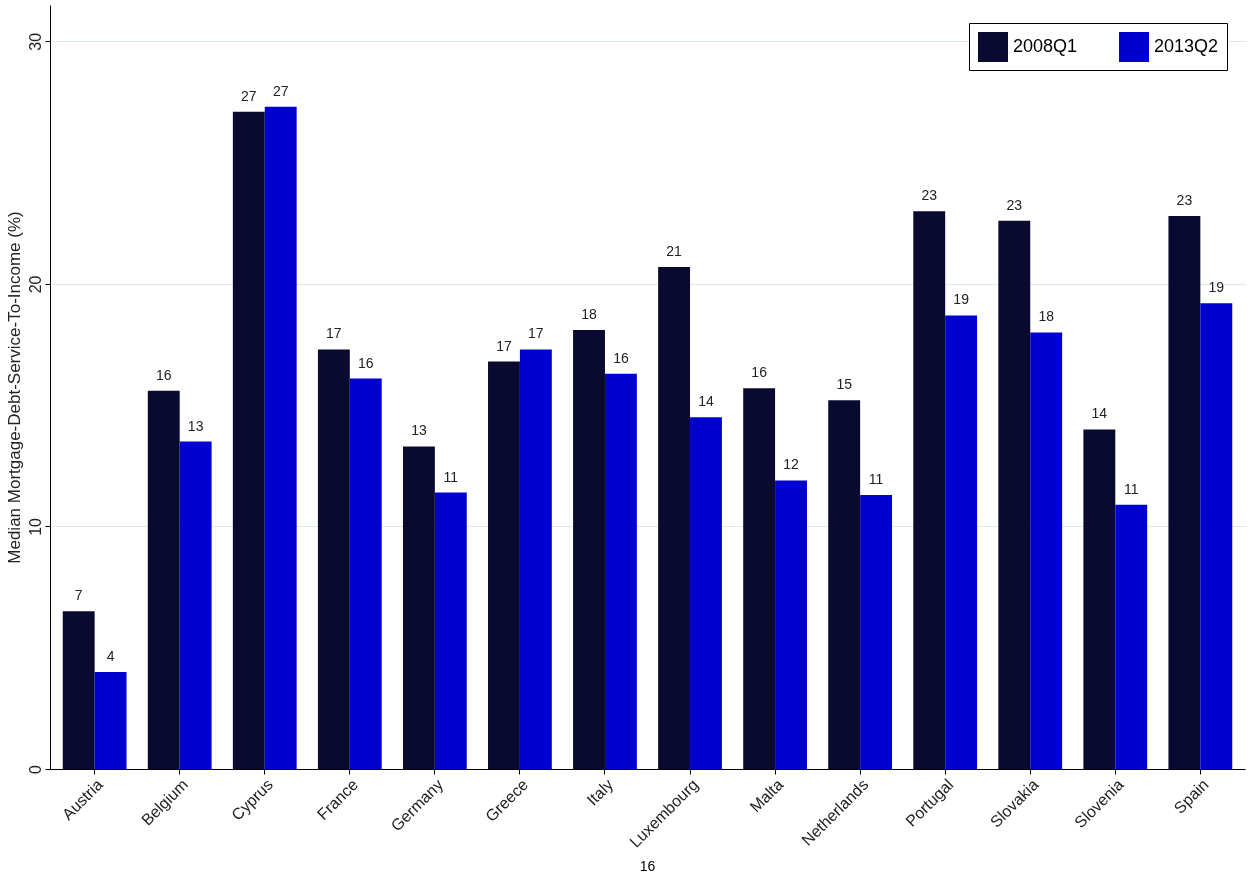 The width and height of the screenshot is (1259, 890). Describe the element at coordinates (647, 866) in the screenshot. I see `text: 16` at that location.